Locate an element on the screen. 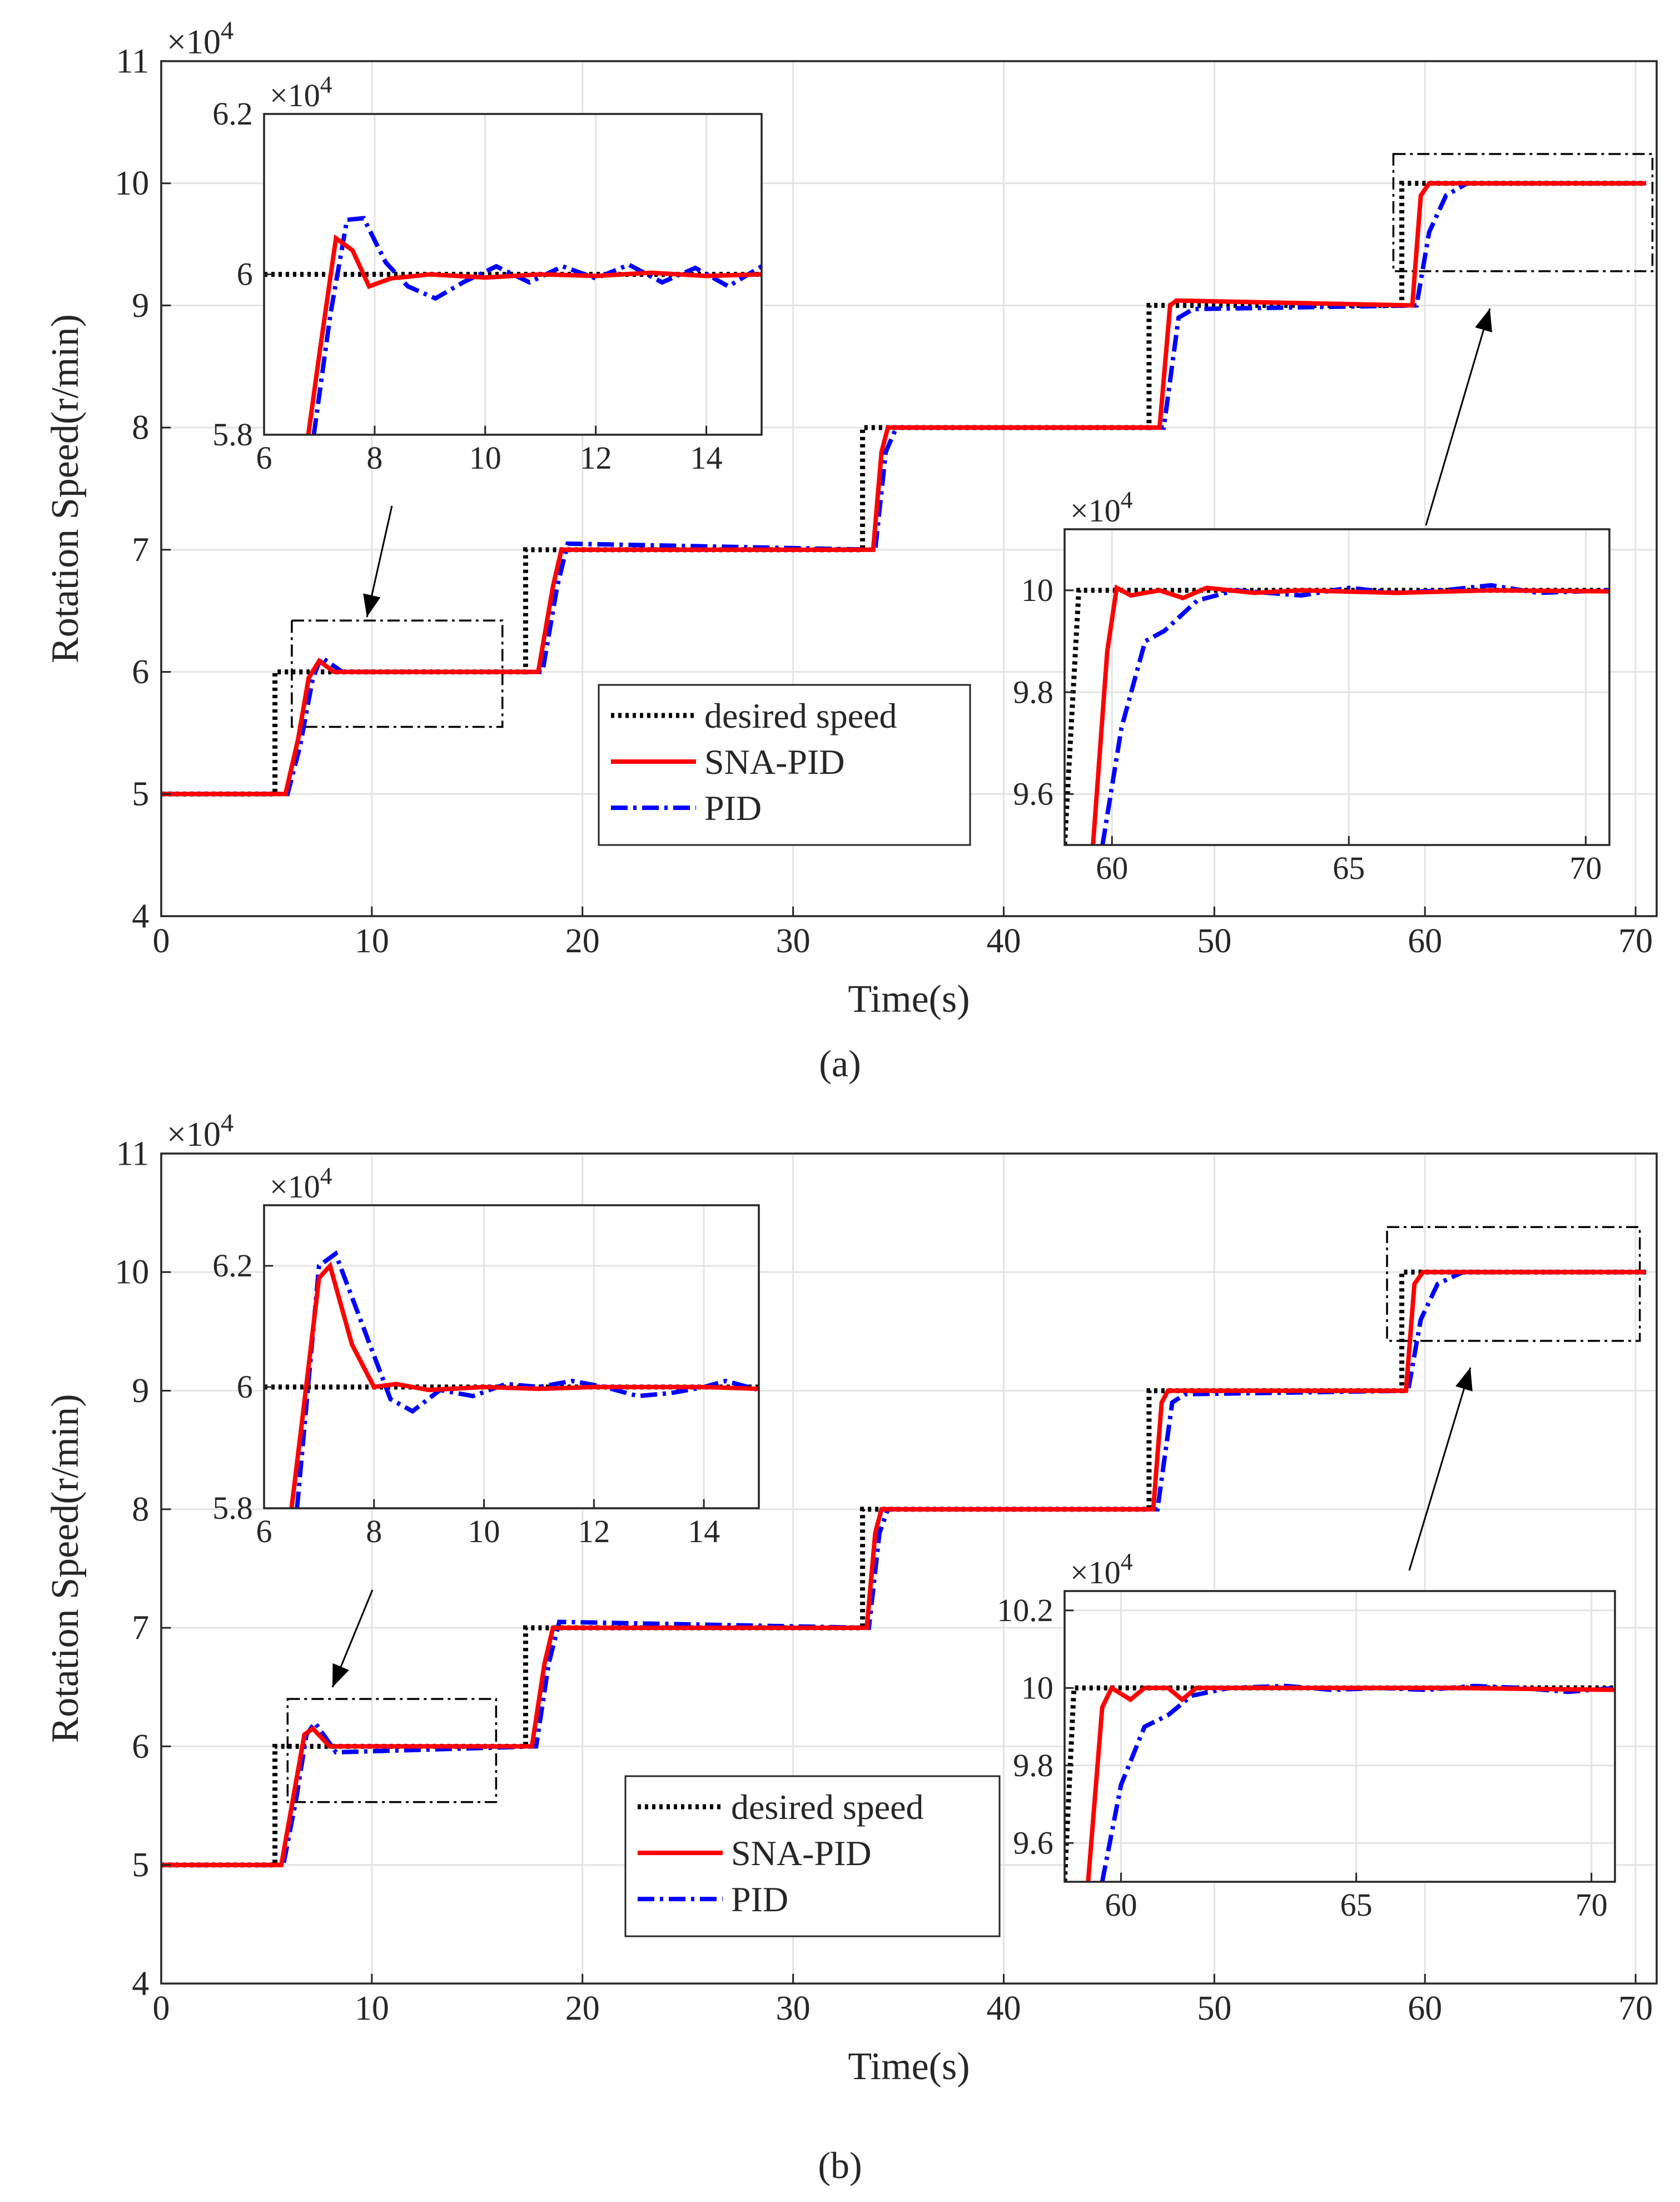 The width and height of the screenshot is (1680, 2202). panel0-xtick-label-6: 60 is located at coordinates (1425, 941).